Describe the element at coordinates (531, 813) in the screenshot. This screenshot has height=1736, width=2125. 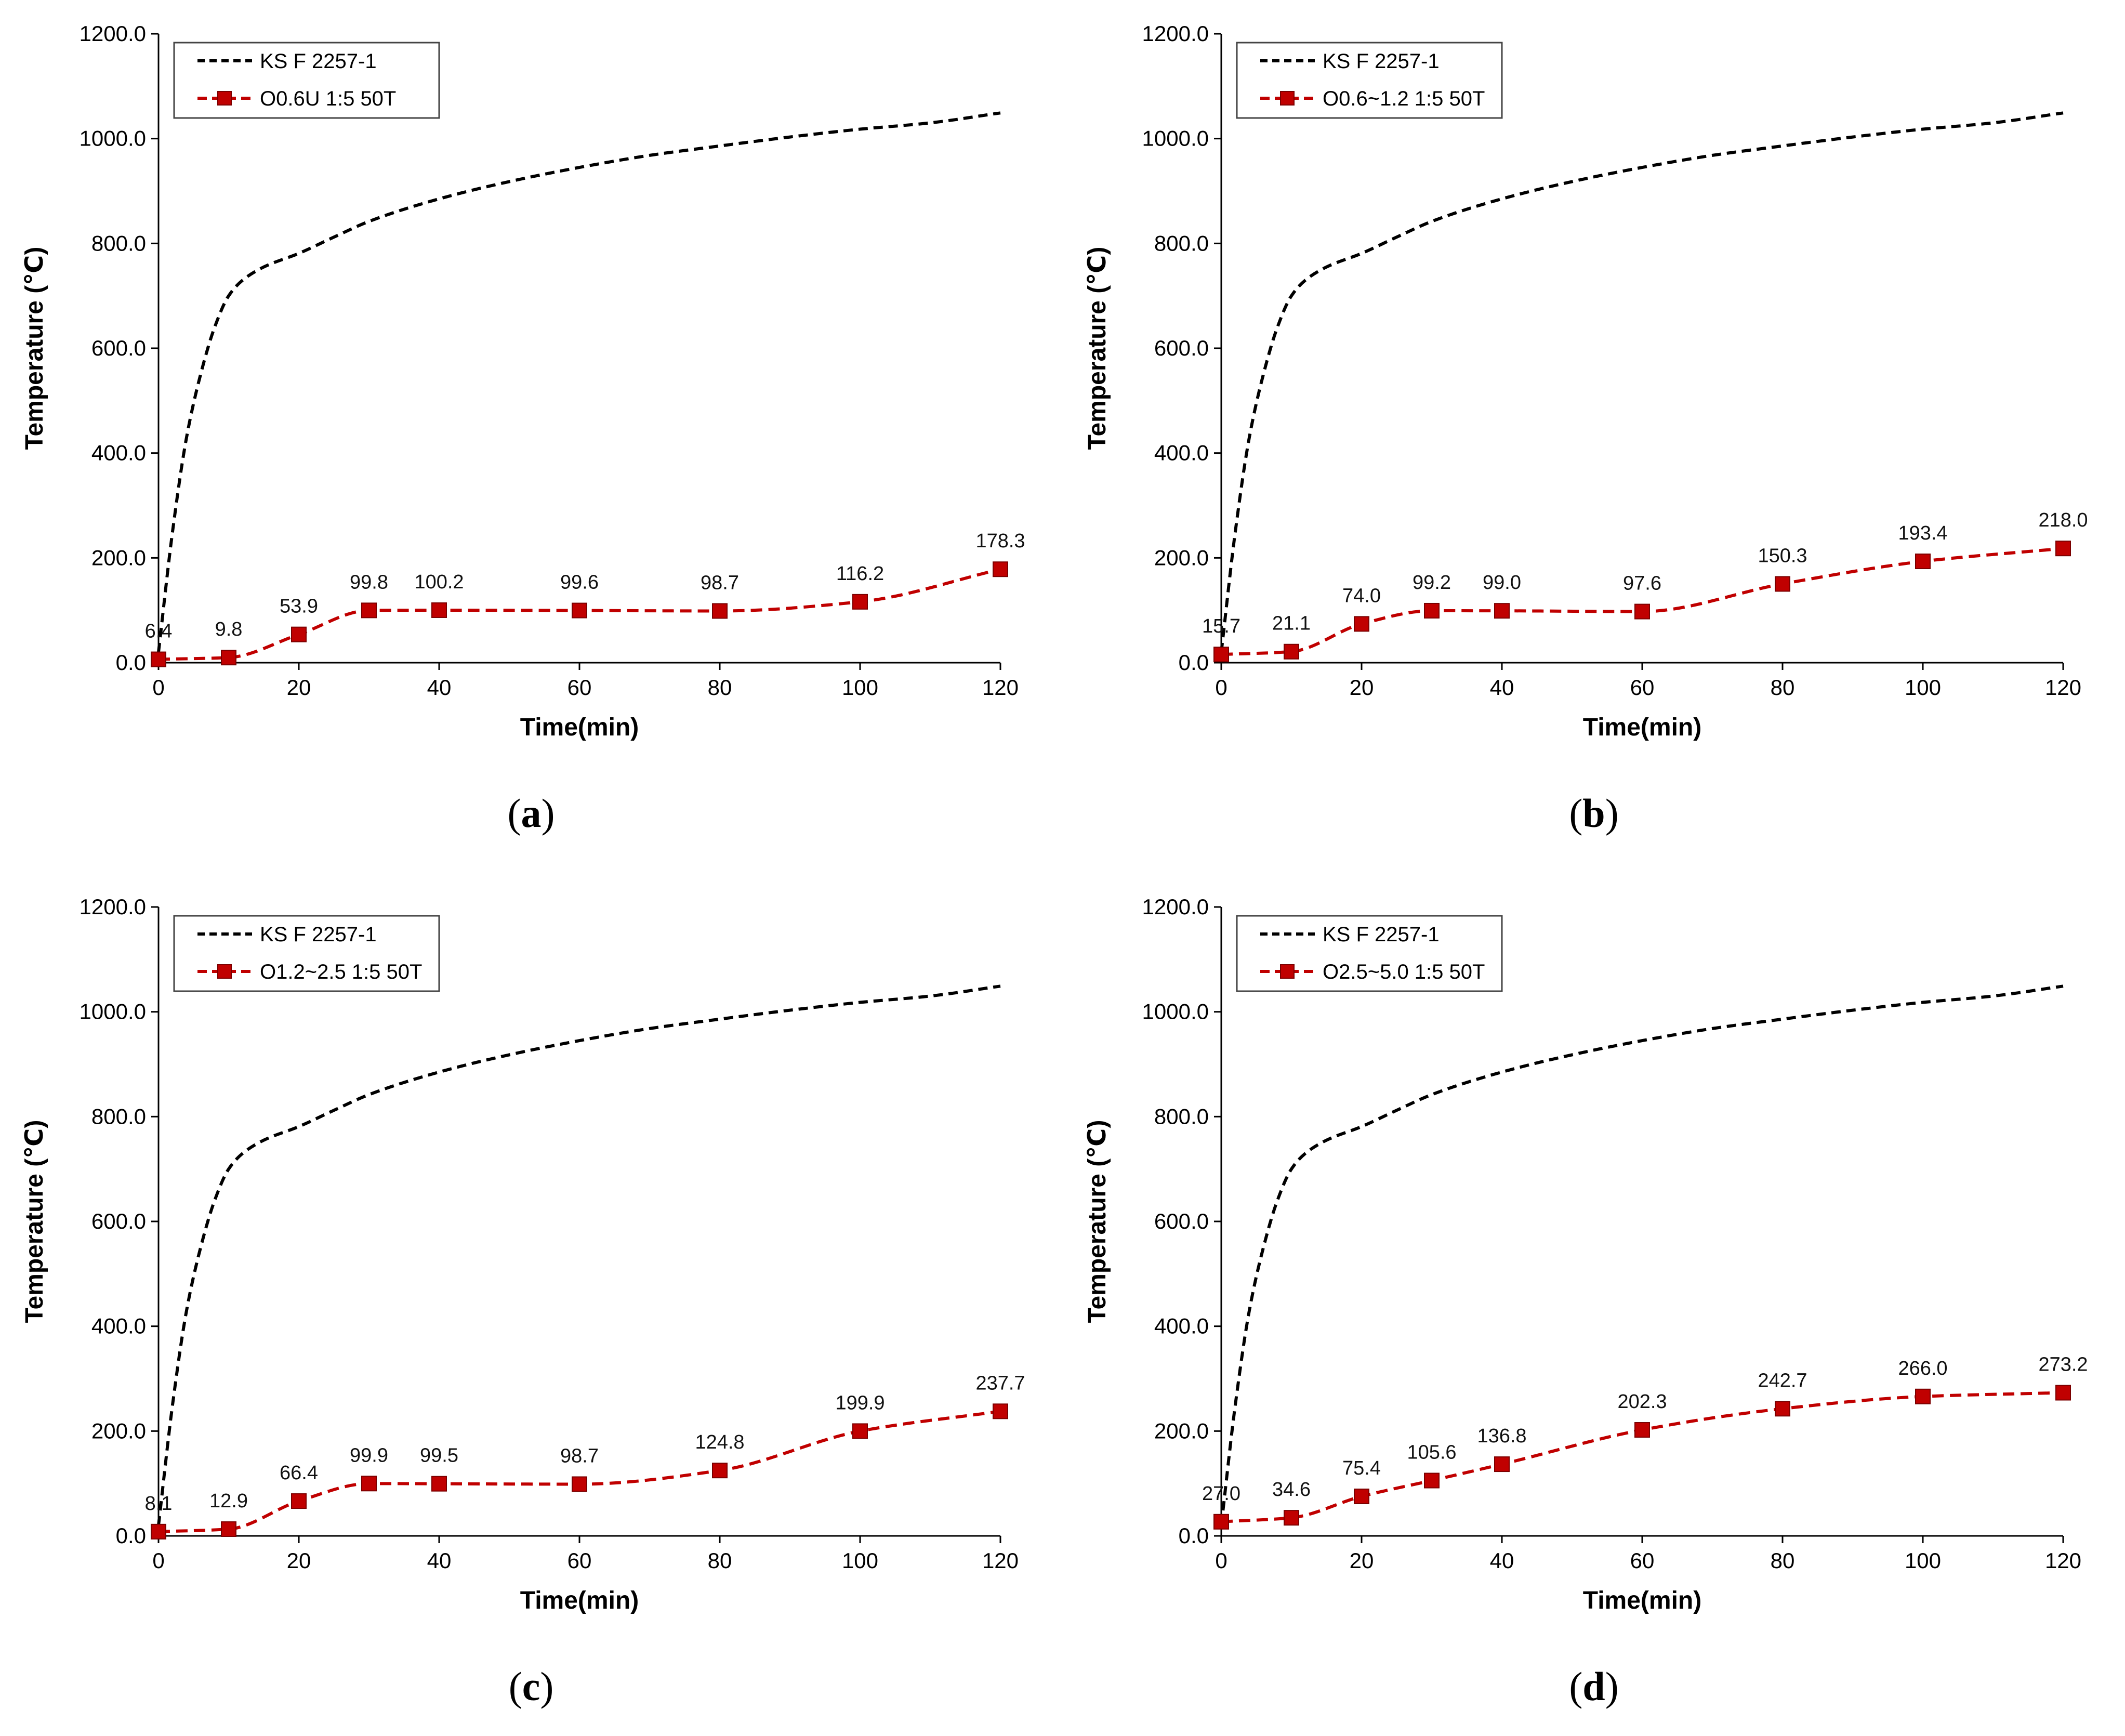
I see `caption-a: (a)` at that location.